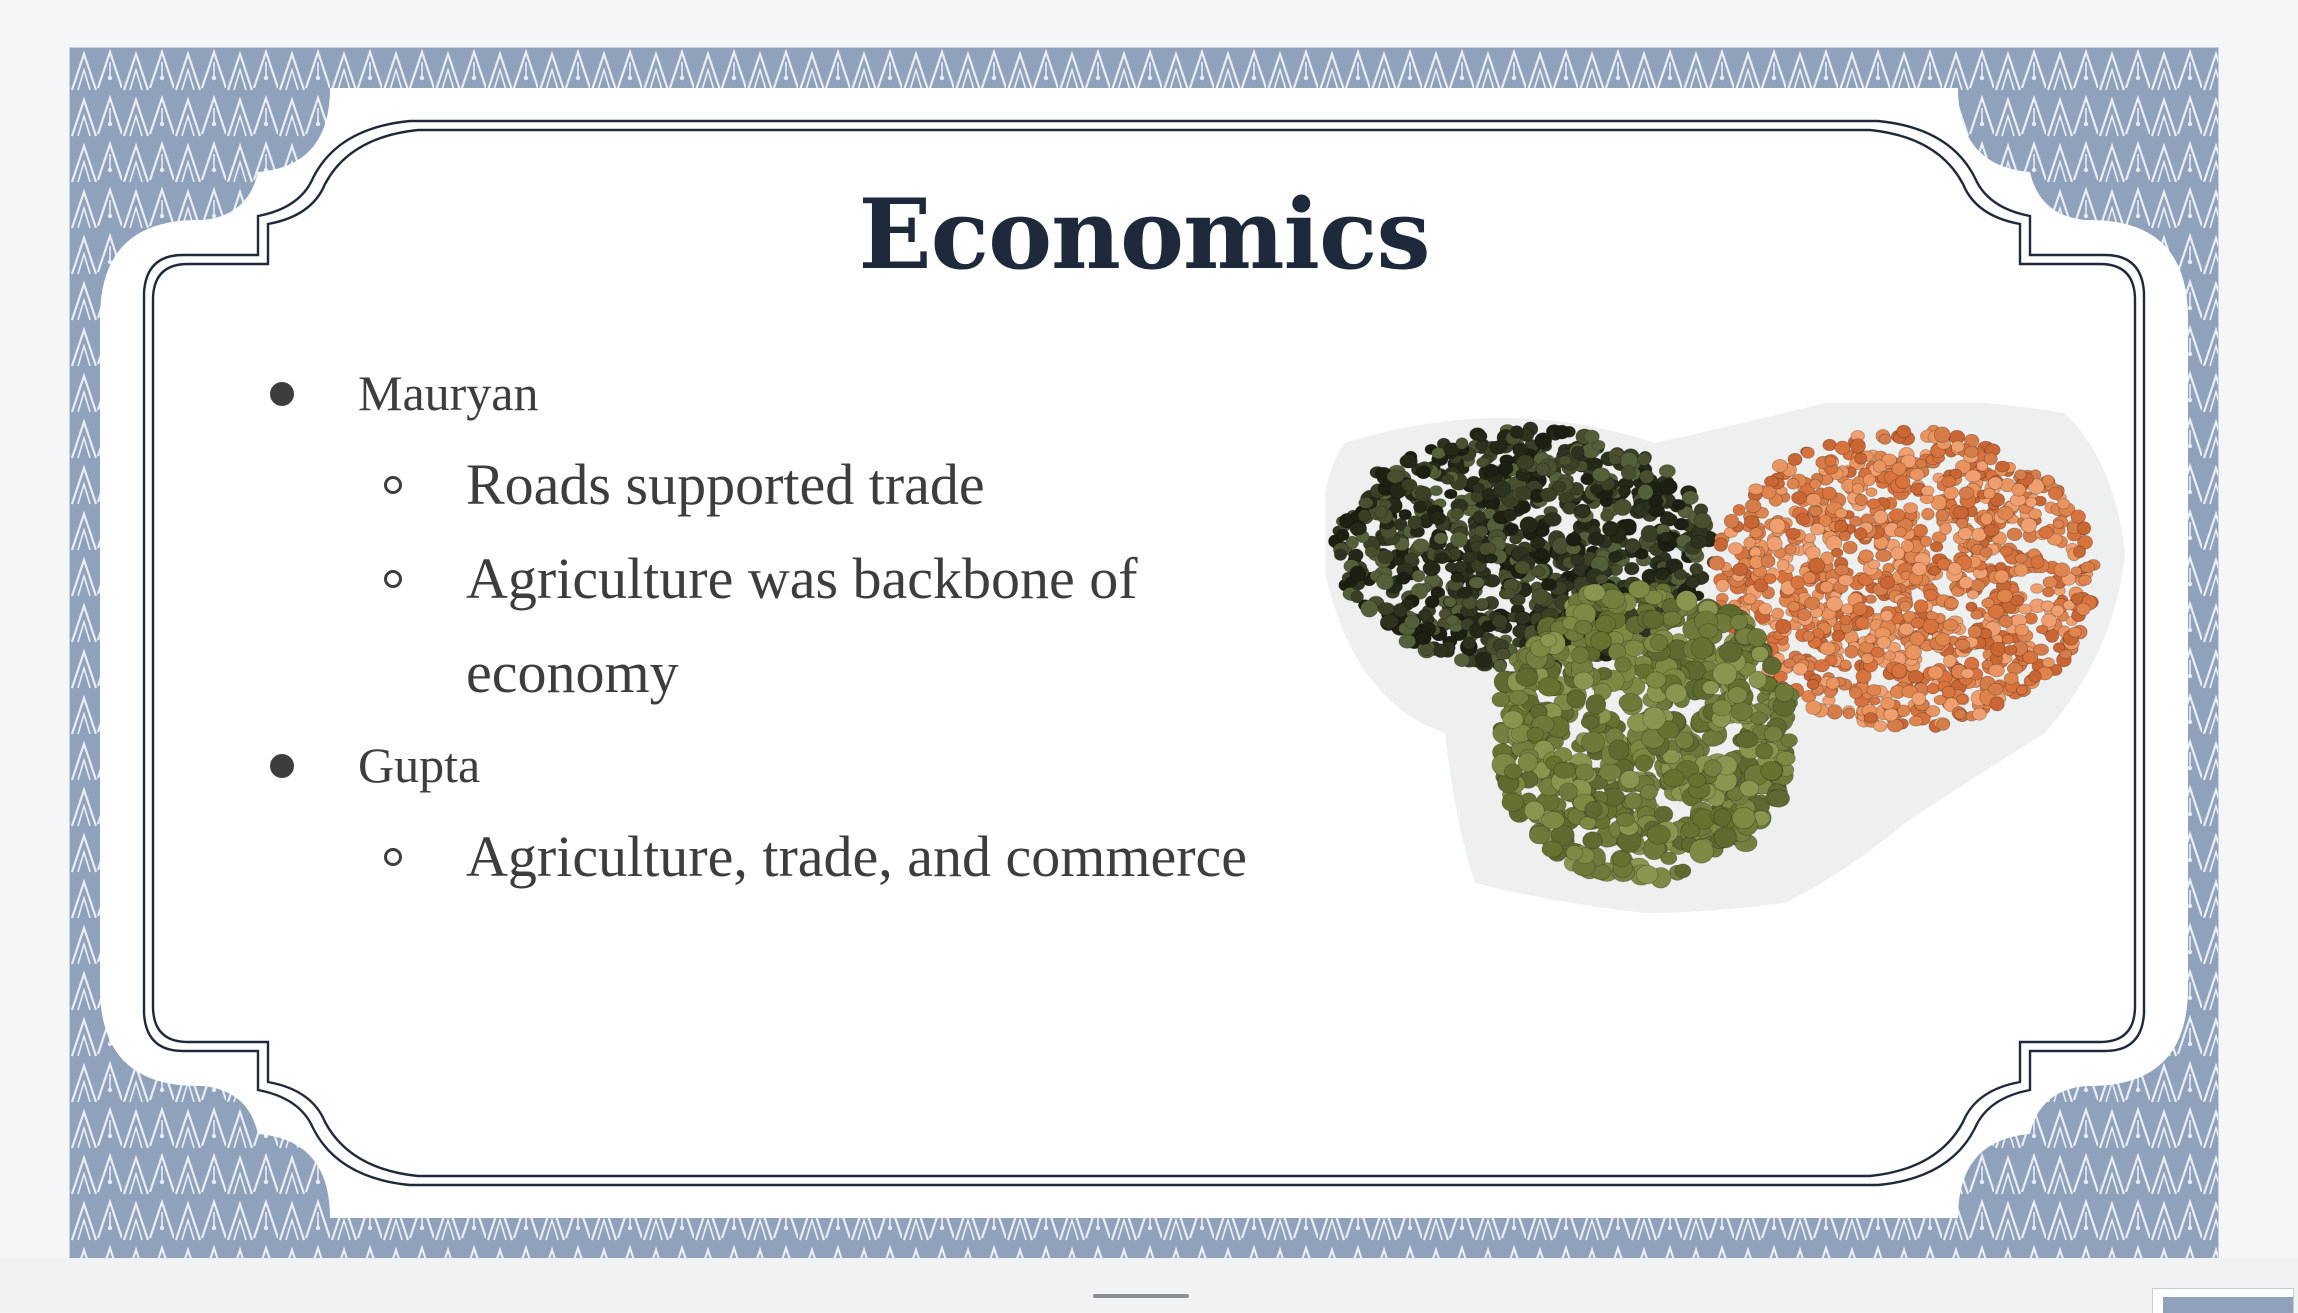 Image resolution: width=2298 pixels, height=1313 pixels. I want to click on slide-thumbnail, so click(2223, 1300).